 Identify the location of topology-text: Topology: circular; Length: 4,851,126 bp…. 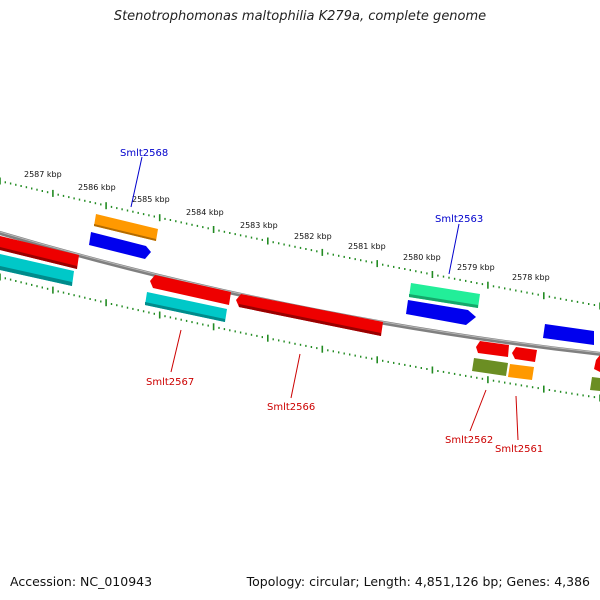
(418, 581).